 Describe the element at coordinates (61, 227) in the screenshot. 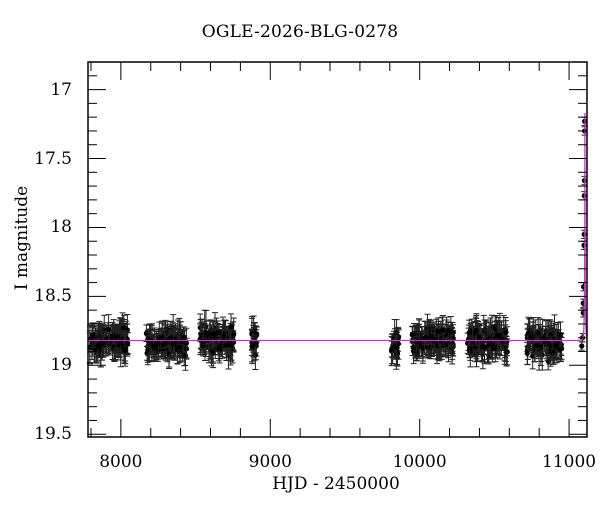

I see `y-tick-label: 18` at that location.